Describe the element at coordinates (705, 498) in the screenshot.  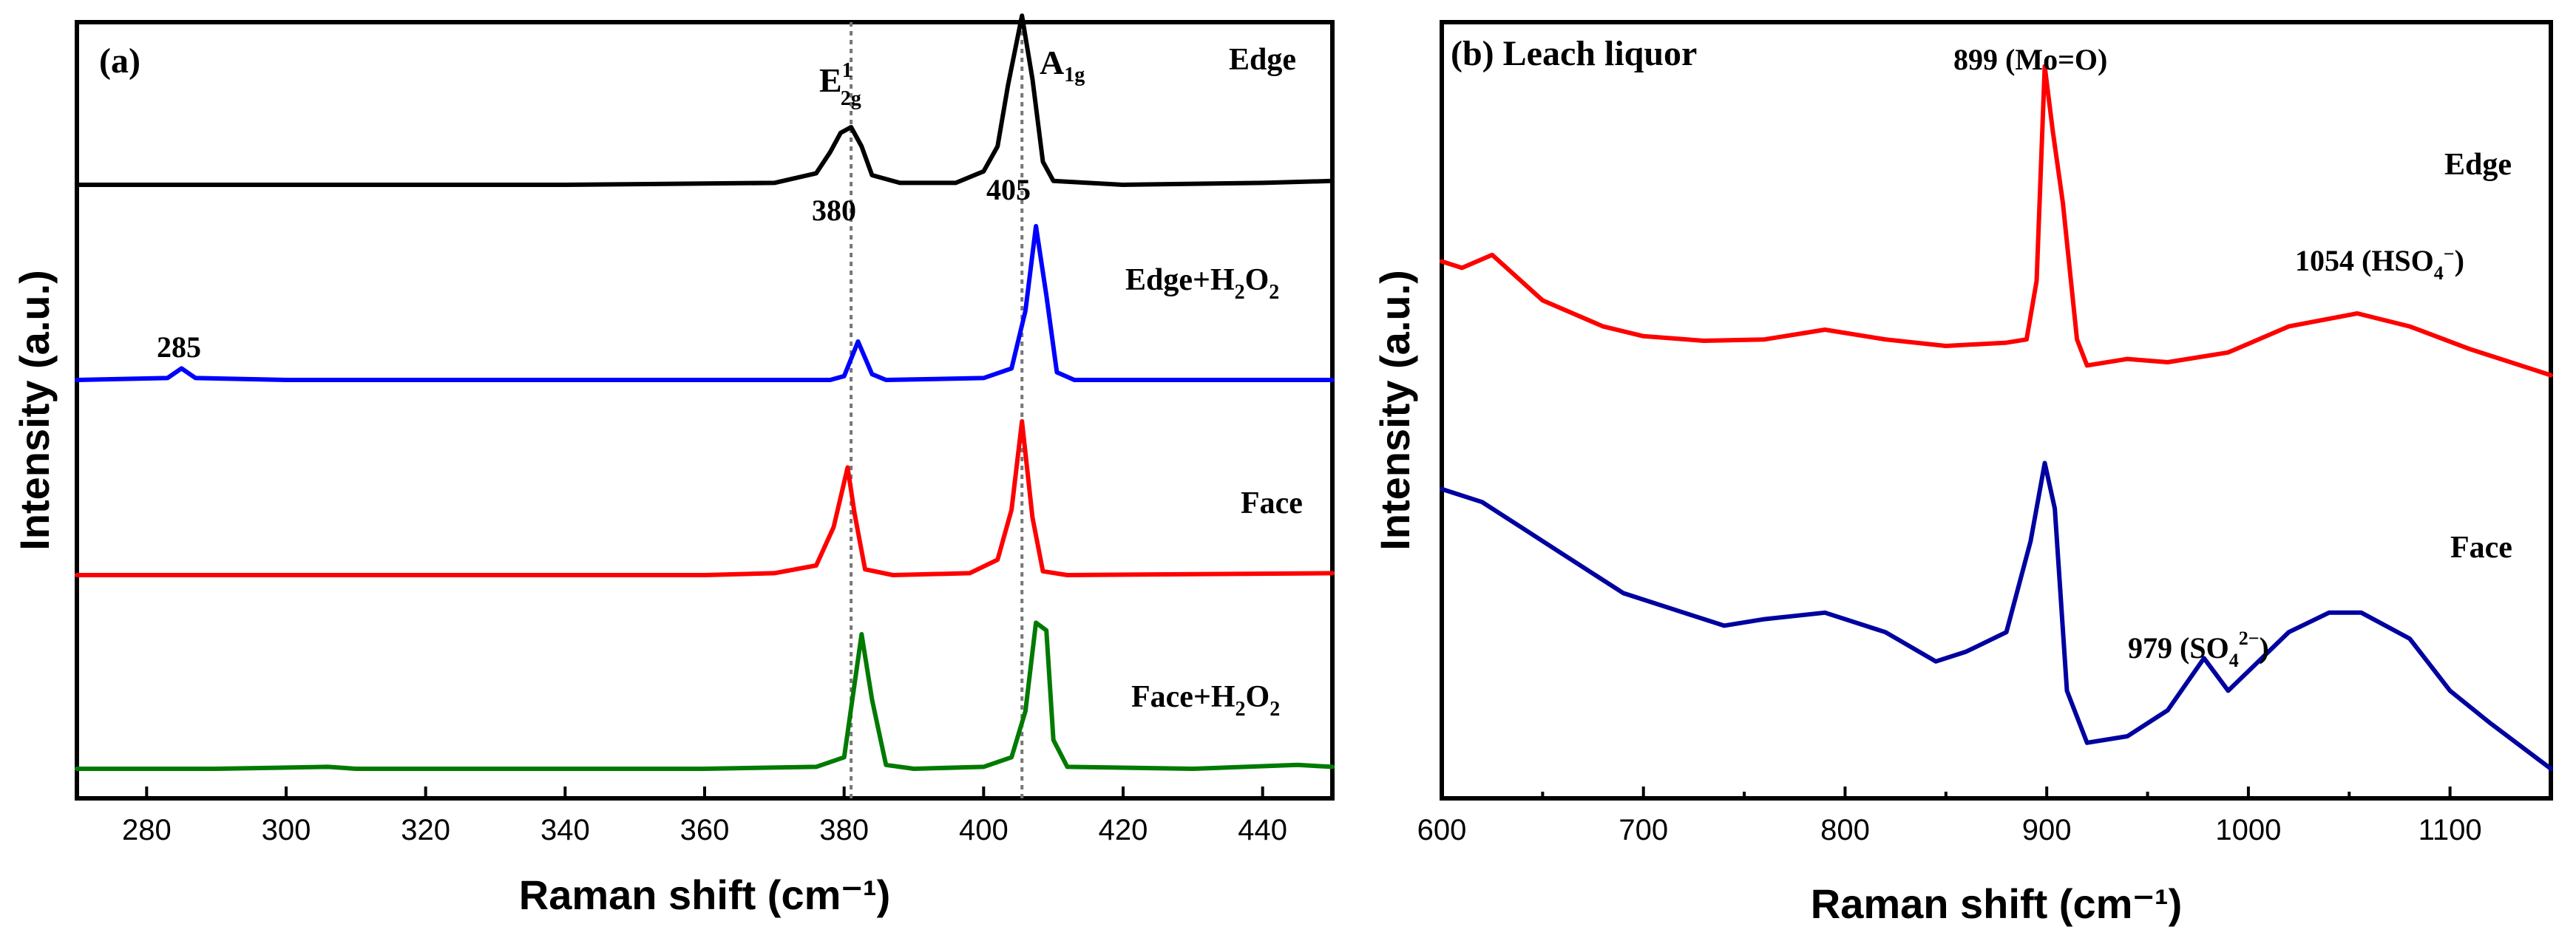
I see `series-line-face` at that location.